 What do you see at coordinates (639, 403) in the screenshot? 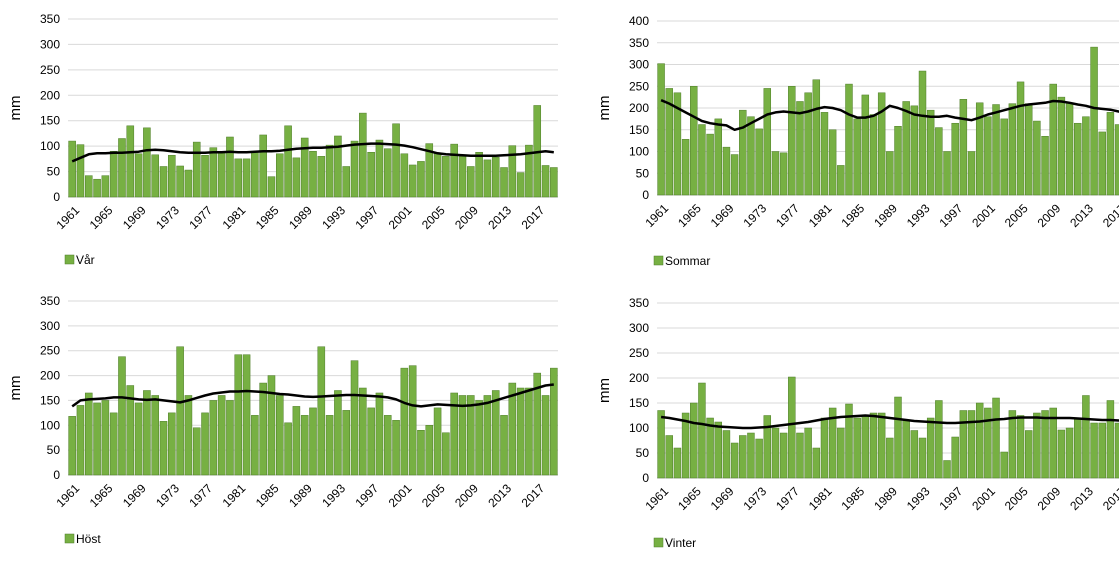
I see `y-tick-label: 150` at bounding box center [639, 403].